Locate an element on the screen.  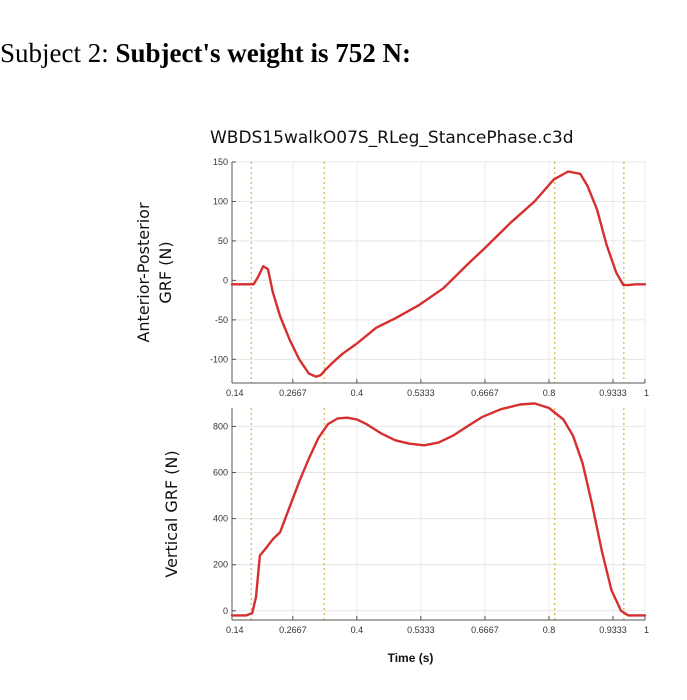
panel-2-y-tick-label: 200 is located at coordinates (220, 565).